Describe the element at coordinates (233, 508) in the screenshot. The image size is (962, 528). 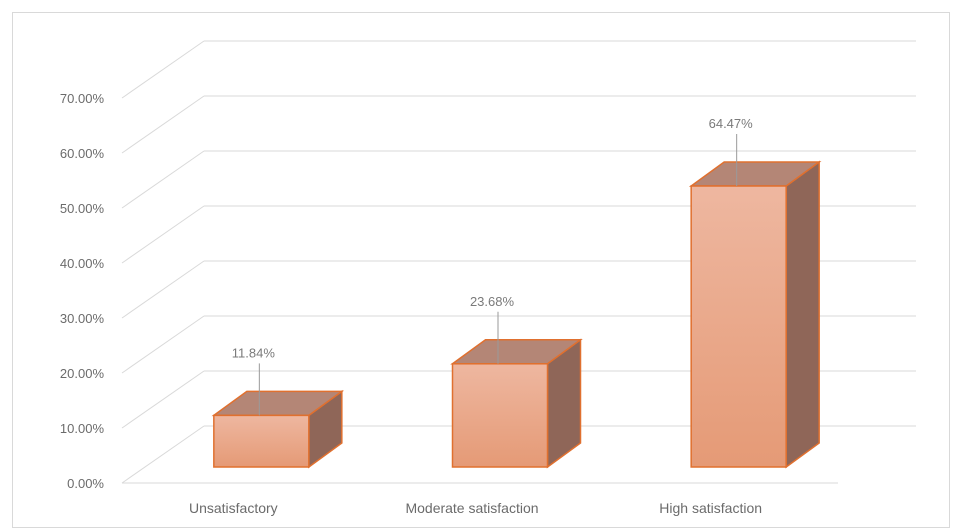
I see `x-category-label: Unsatisfactory` at that location.